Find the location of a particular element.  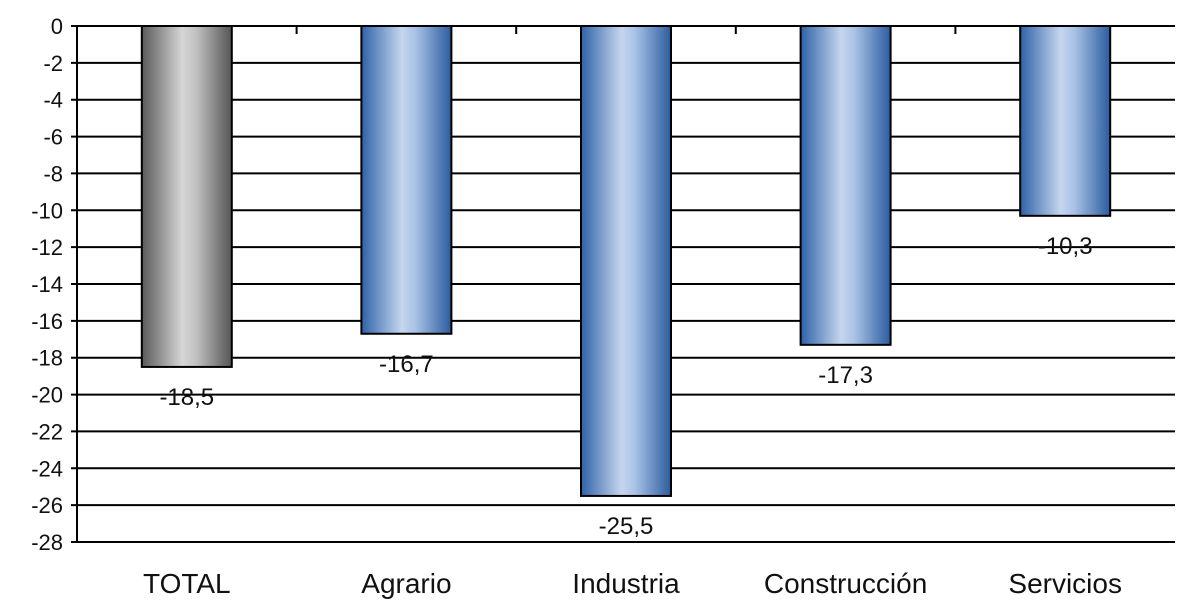

y-tick-label: -26 is located at coordinates (47, 505).